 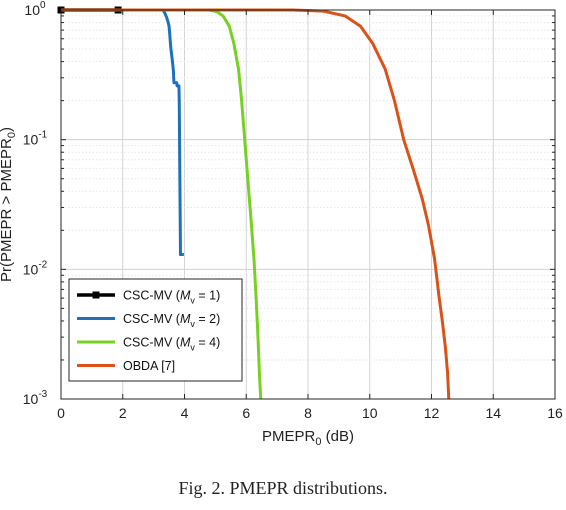 I want to click on y-axis-label: Pr(PMEPR > PMEPR0), so click(x=9, y=204).